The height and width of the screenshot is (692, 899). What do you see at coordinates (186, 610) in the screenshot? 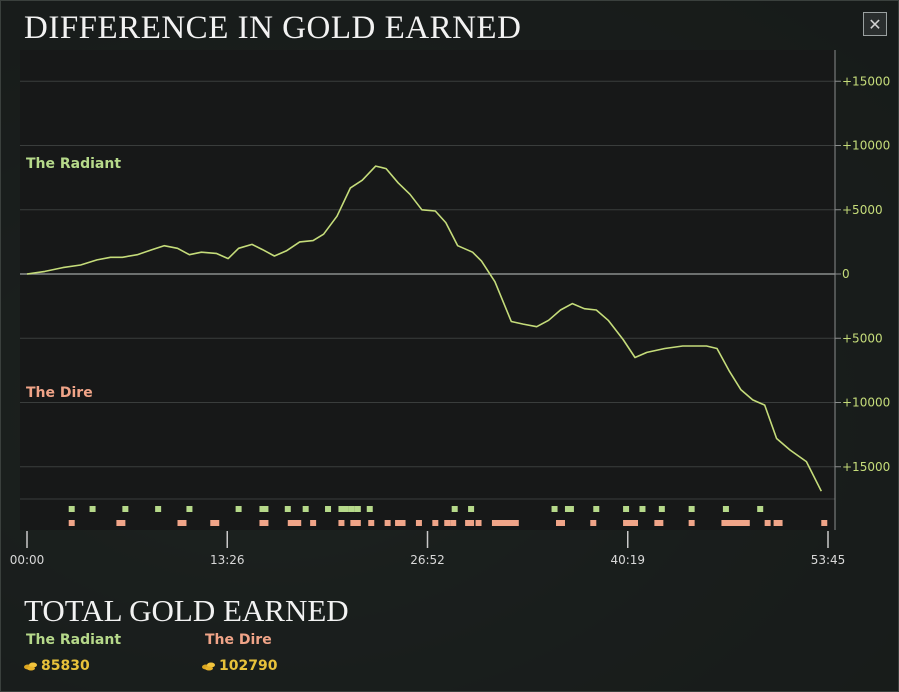
I see `totals-title: TOTAL GOLD EARNED` at bounding box center [186, 610].